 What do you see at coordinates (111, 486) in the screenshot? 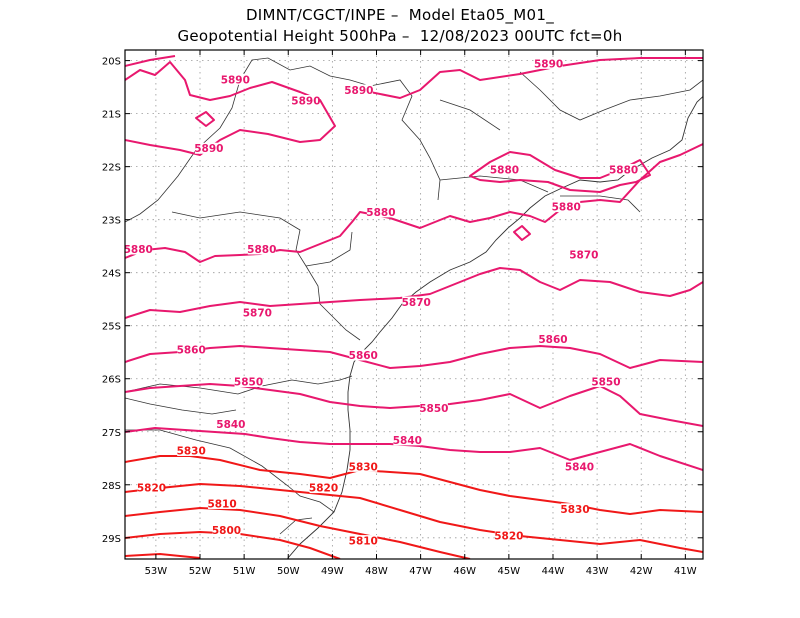
I see `lat-tick-label: 28S` at bounding box center [111, 486].